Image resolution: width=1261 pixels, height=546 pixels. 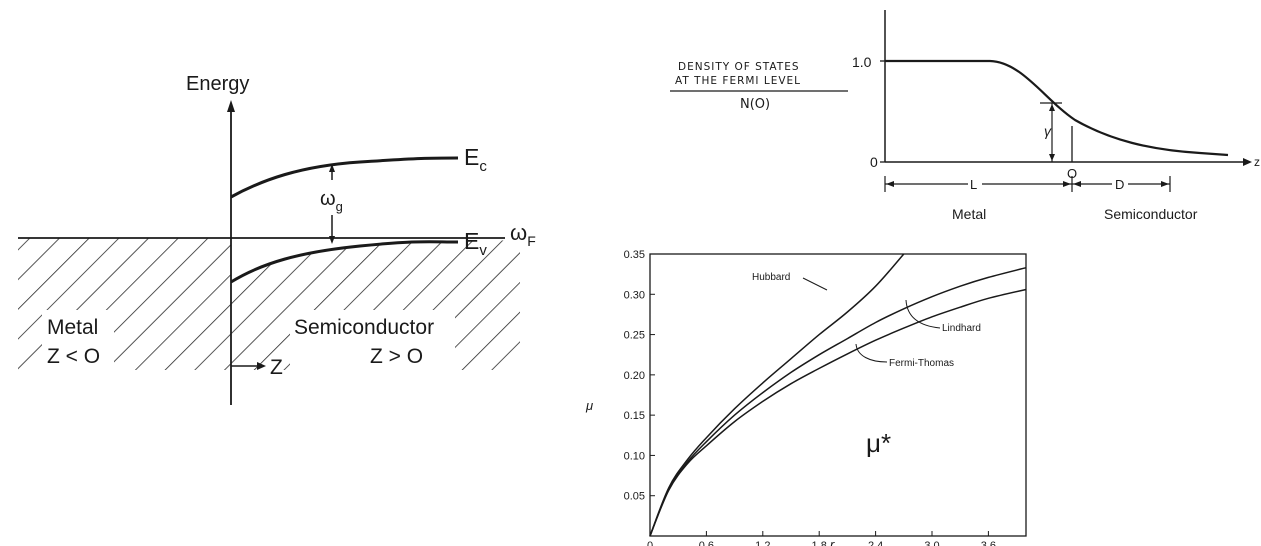 I want to click on y-tick-label: 0.35, so click(x=634, y=255).